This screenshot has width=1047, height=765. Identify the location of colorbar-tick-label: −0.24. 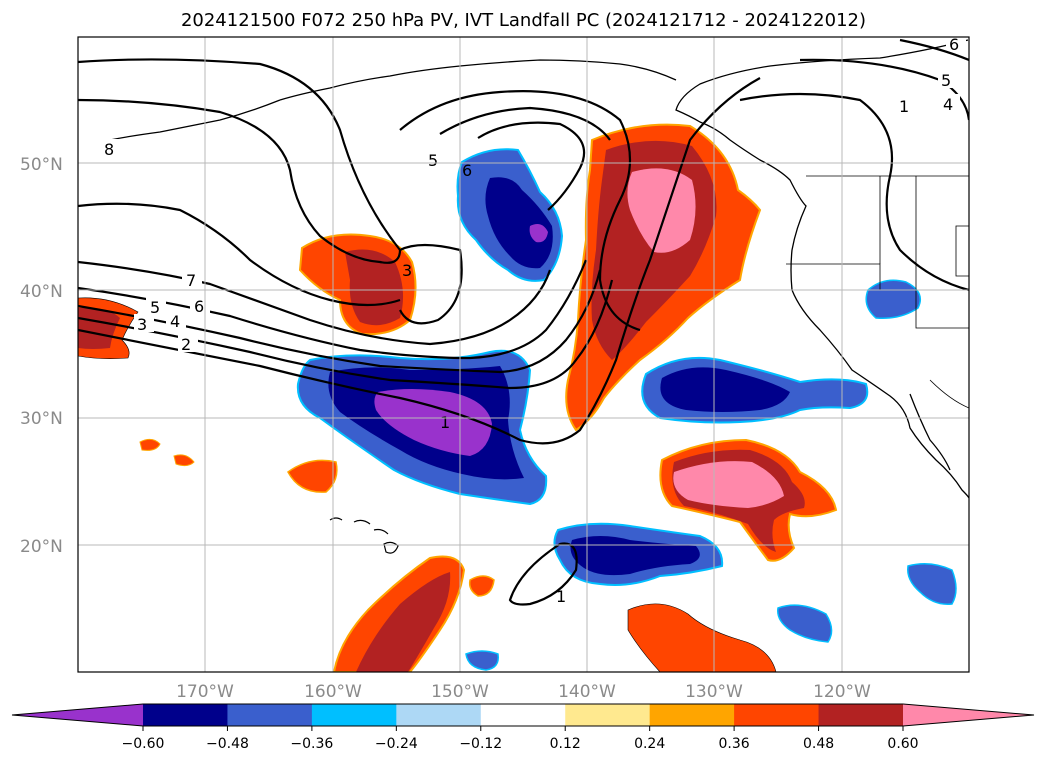
(396, 744).